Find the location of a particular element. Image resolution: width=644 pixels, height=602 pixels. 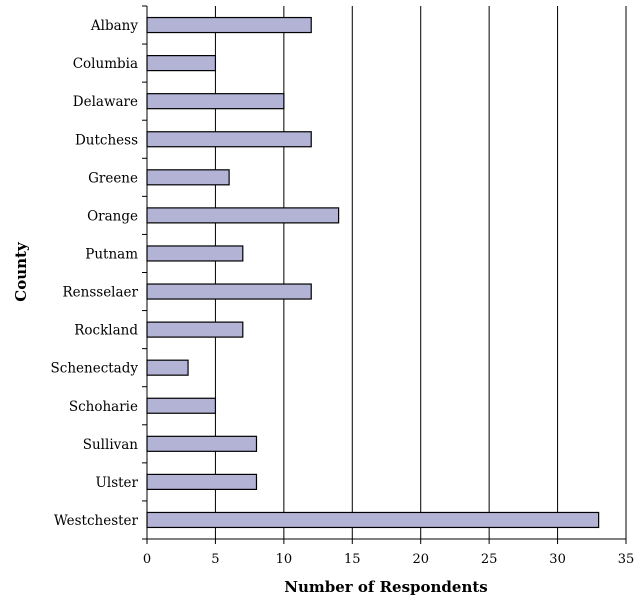

x-tick-label: 10 is located at coordinates (284, 559).